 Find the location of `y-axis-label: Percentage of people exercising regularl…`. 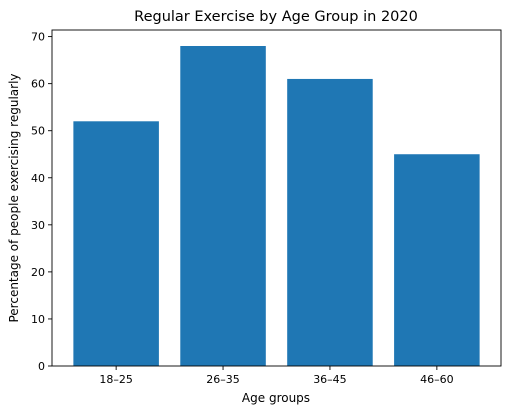

y-axis-label: Percentage of people exercising regularl… is located at coordinates (14, 197).